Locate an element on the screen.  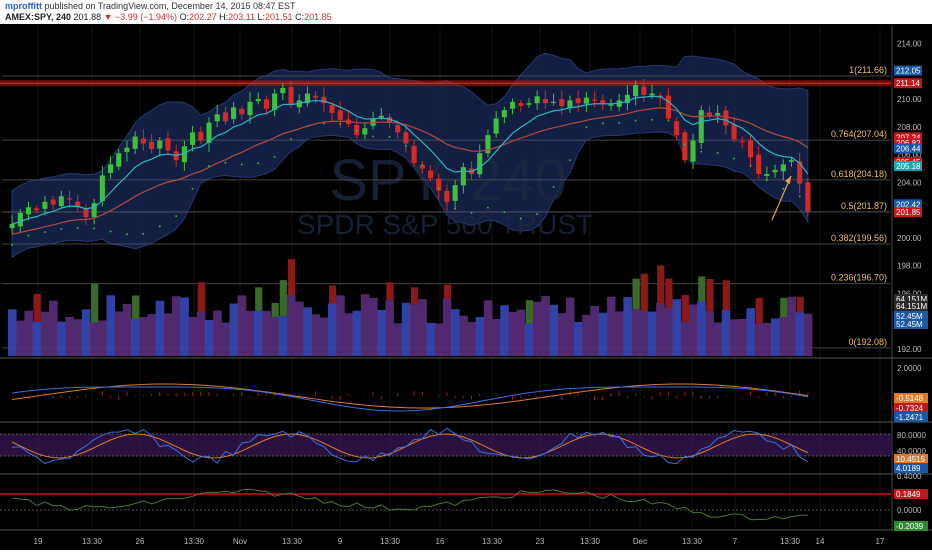
fib-level-label: 0(192.08) is located at coordinates (867, 342).